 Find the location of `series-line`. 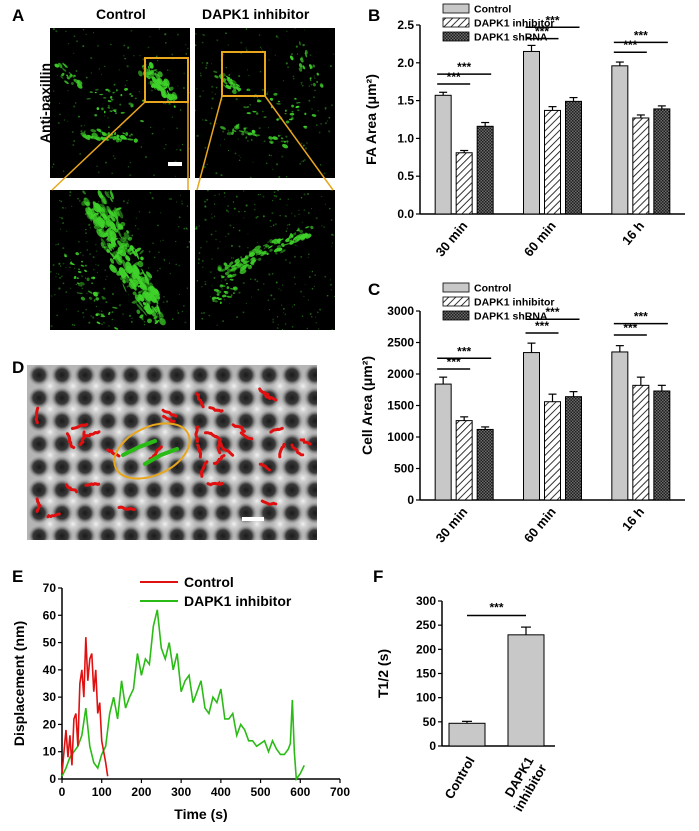

series-line is located at coordinates (183, 695).